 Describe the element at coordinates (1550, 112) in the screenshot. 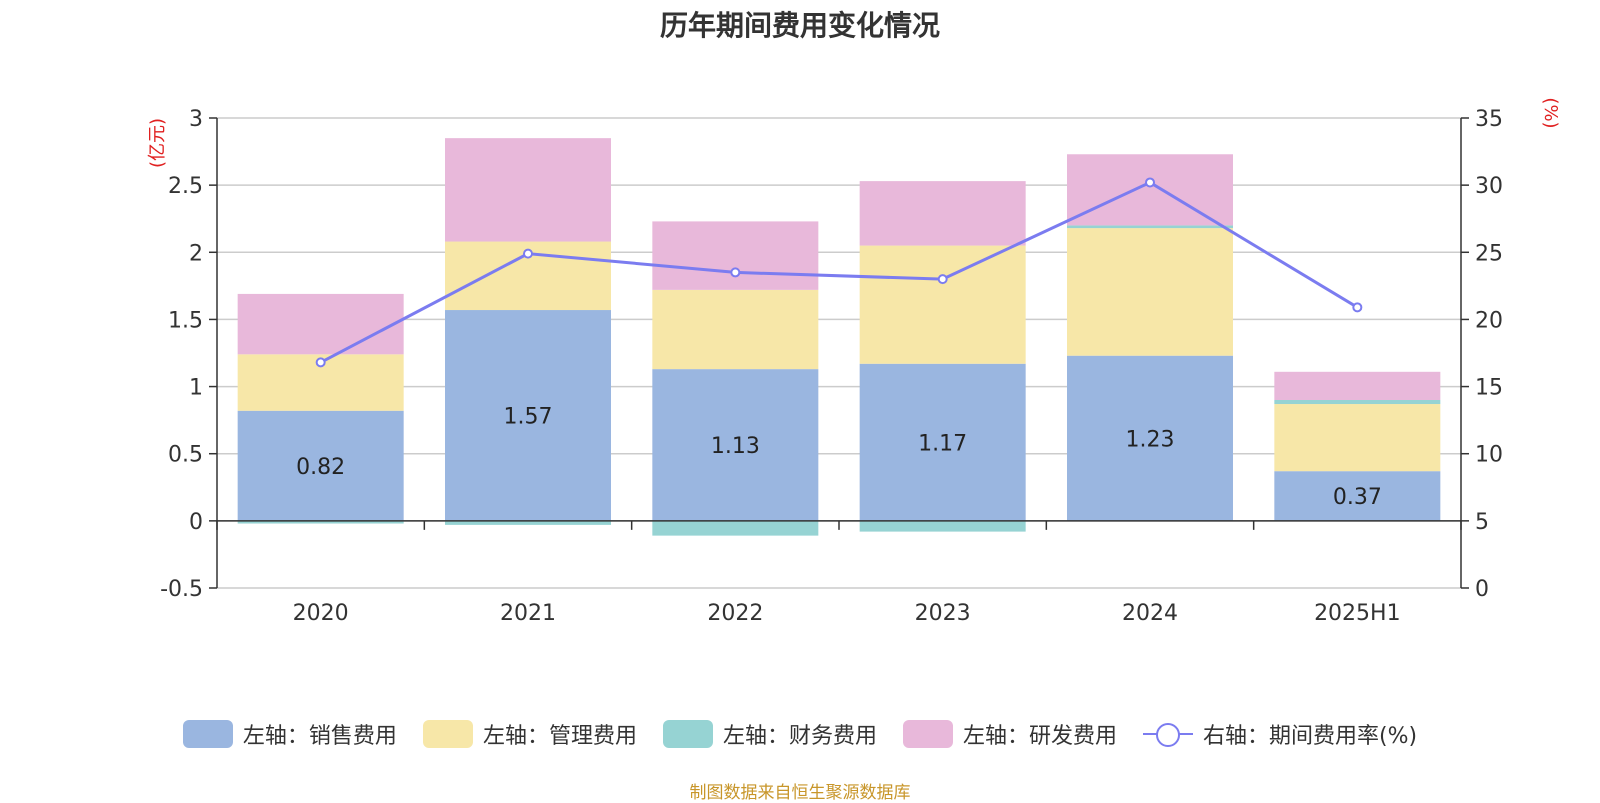

I see `right-axis-unit: (%)` at that location.